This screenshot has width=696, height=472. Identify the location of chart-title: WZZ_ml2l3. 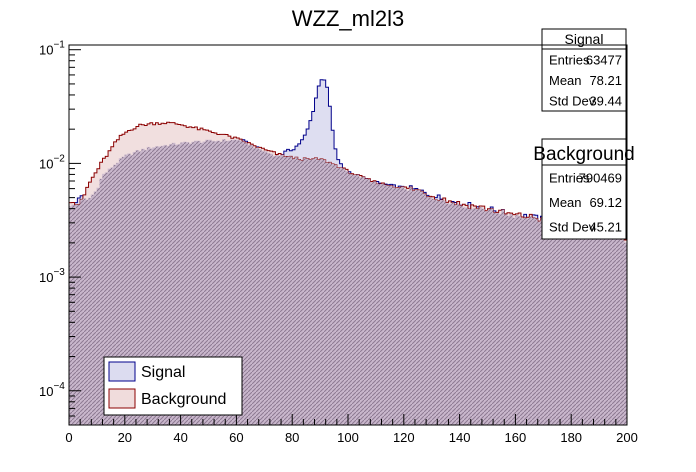
(348, 18).